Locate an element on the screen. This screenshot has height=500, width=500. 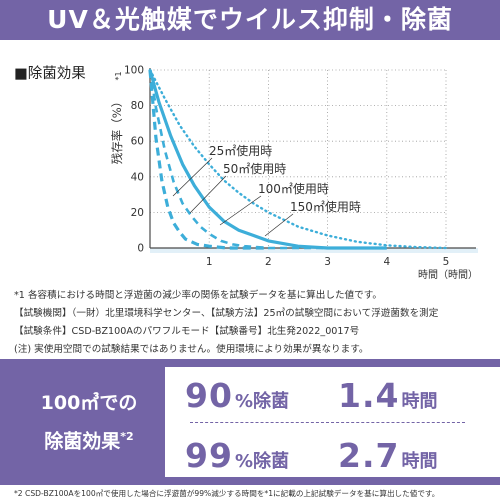
stat-1-4-value: 1.4 is located at coordinates (369, 395).